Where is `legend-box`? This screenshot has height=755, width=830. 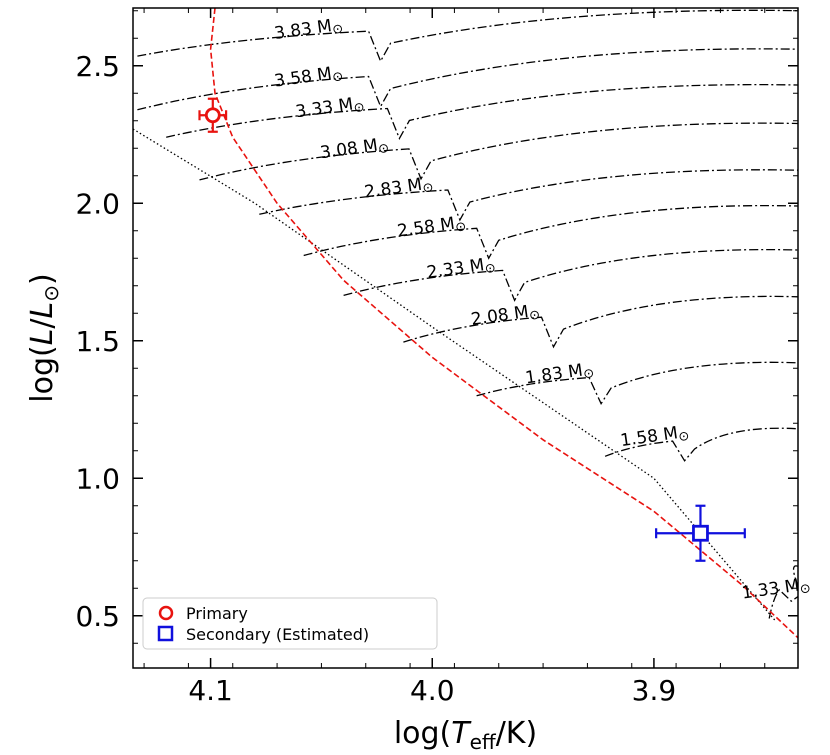 legend-box is located at coordinates (290, 623).